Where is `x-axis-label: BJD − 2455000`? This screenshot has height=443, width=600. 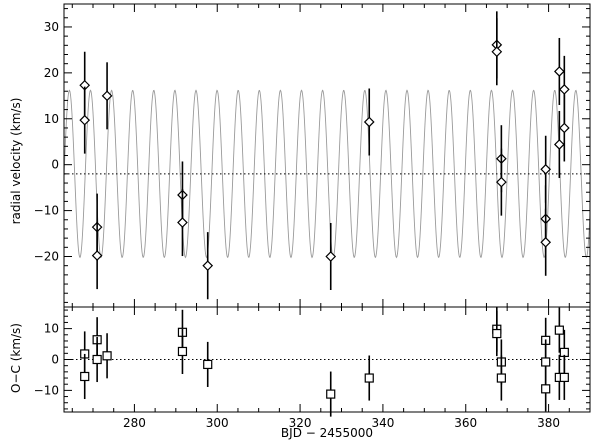 x-axis-label: BJD − 2455000 is located at coordinates (327, 433).